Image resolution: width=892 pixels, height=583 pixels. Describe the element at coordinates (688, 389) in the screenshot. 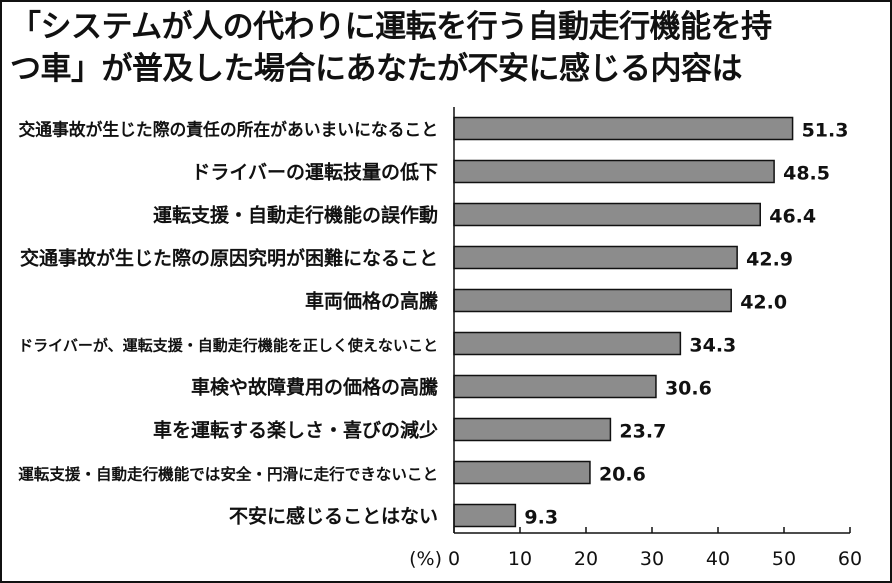

I see `value-label: 30.6` at that location.